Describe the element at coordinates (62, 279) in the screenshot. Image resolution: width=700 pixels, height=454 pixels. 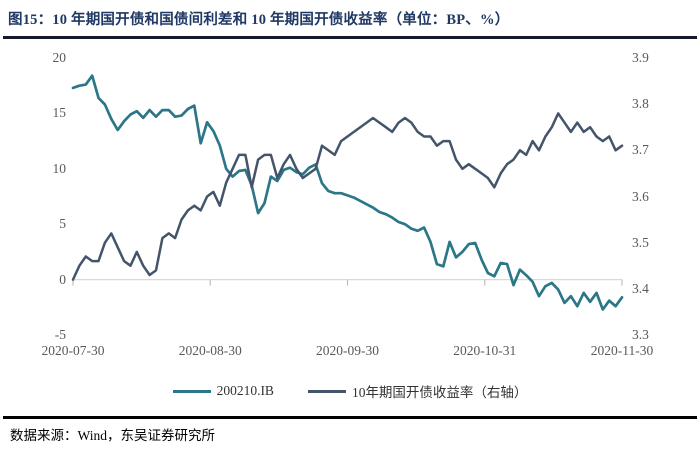
I see `left-axis-tick-label: 0` at that location.